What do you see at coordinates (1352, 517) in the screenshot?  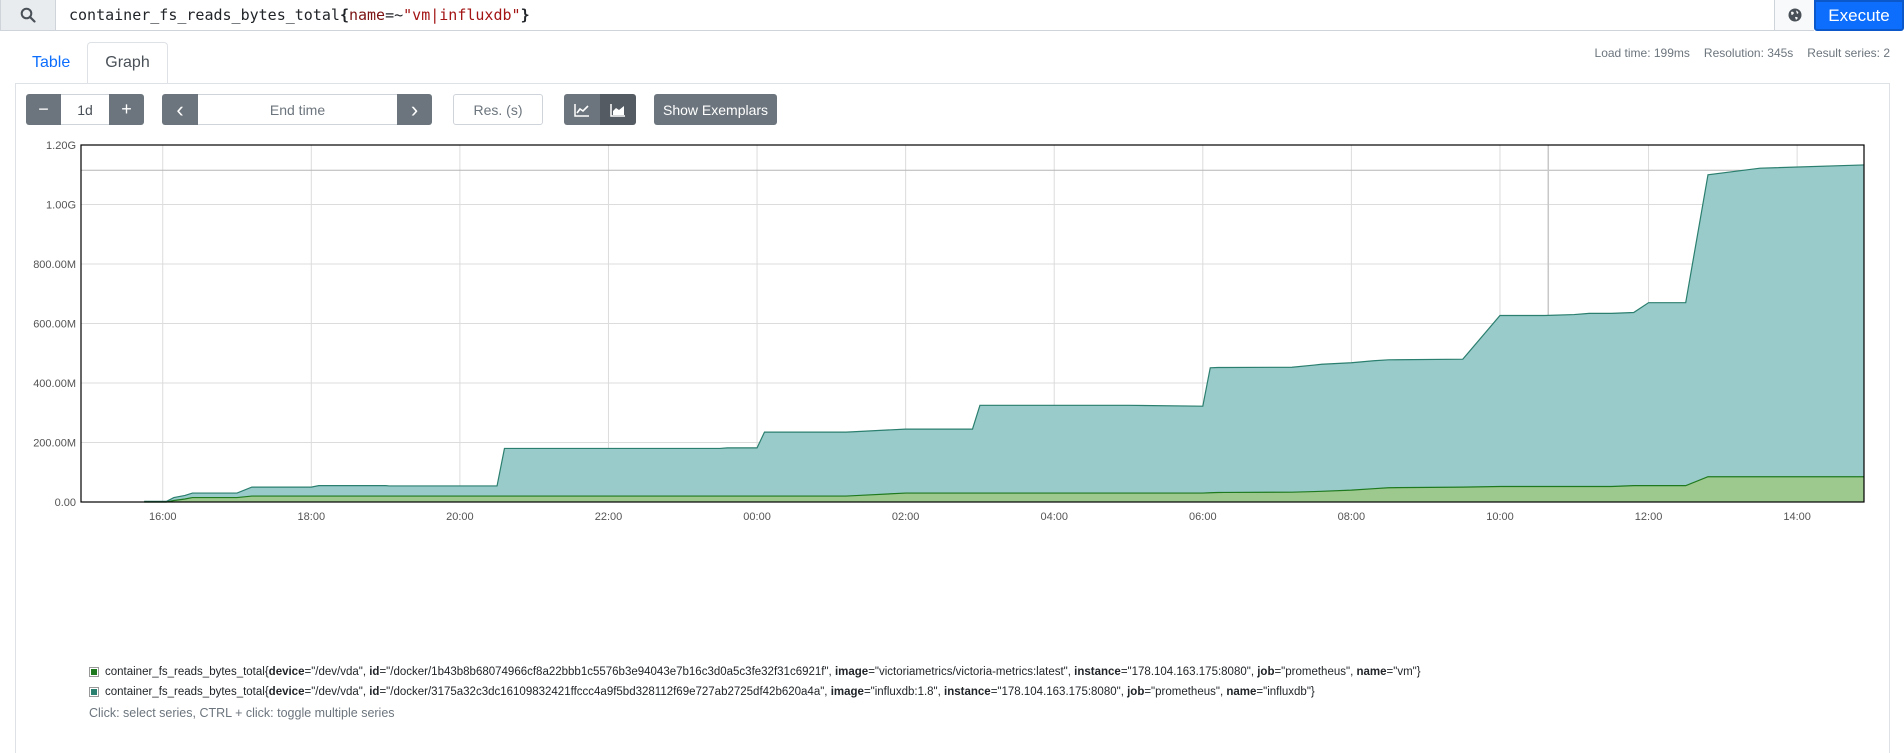 I see `x-tick-label: 08:00` at bounding box center [1352, 517].